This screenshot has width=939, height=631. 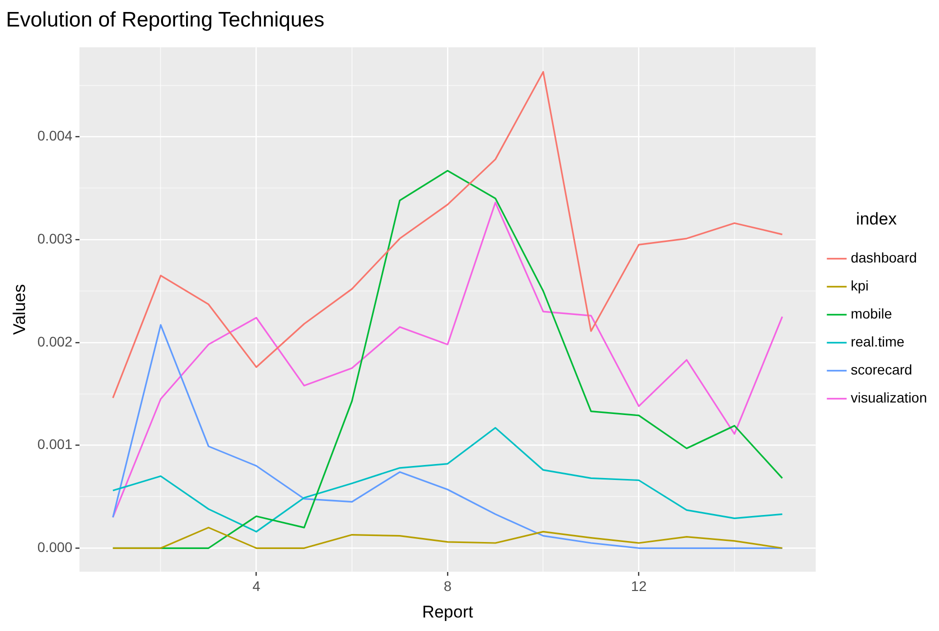 What do you see at coordinates (881, 370) in the screenshot?
I see `legend-label: scorecard` at bounding box center [881, 370].